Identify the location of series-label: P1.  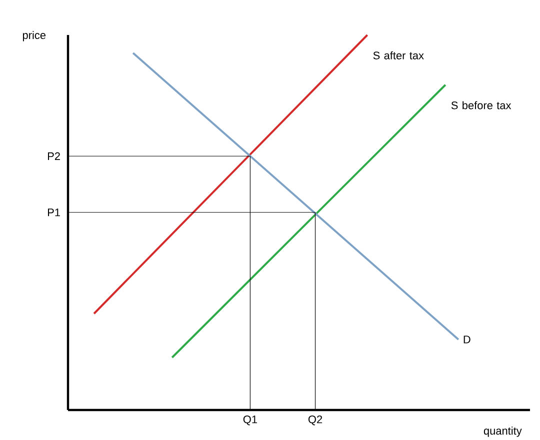
(54, 212).